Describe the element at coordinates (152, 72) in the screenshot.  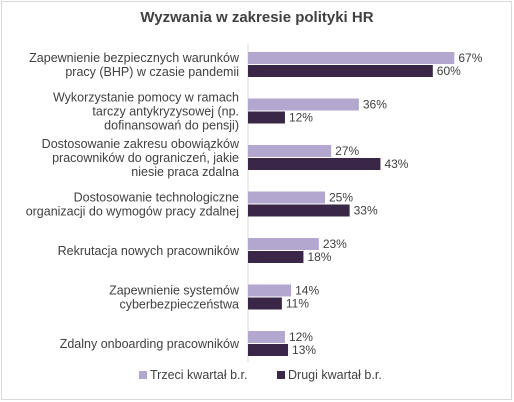
I see `category-label: pracy (BHP) w czasie pandemii` at that location.